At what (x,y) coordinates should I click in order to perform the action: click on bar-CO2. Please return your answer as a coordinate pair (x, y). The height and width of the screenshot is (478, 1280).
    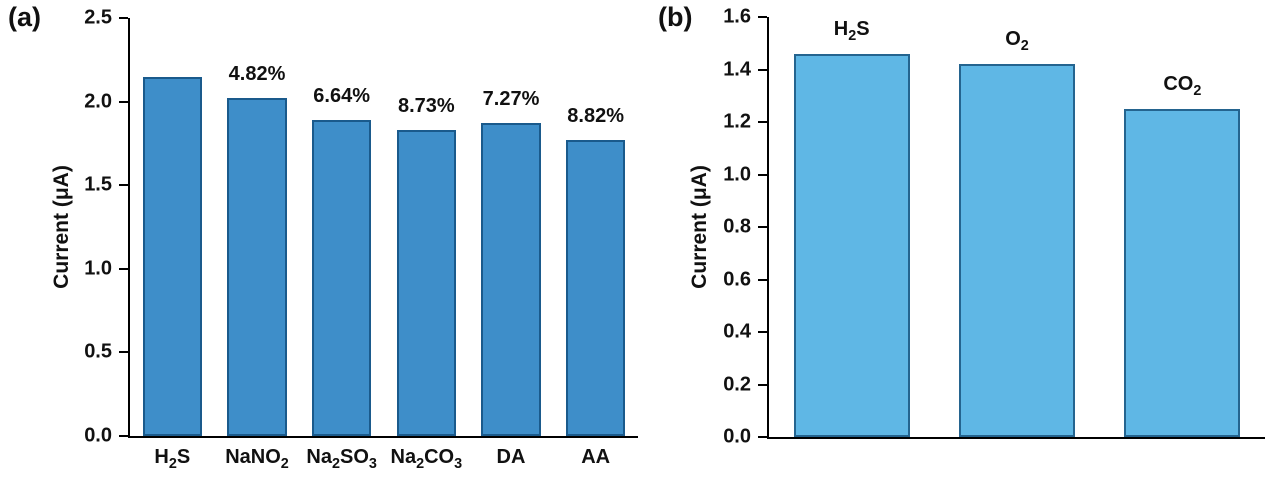
    Looking at the image, I should click on (1182, 272).